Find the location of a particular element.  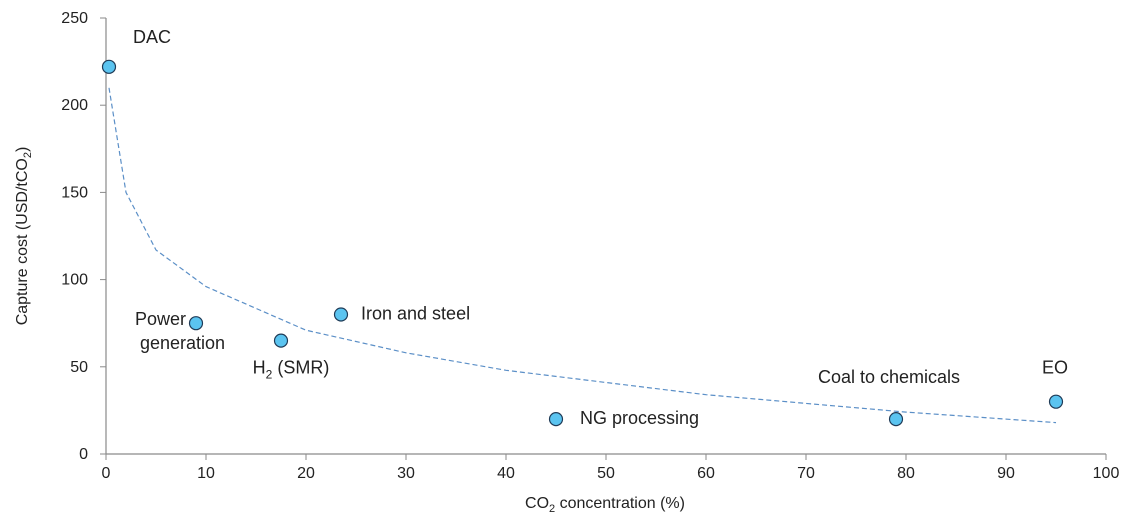

x-axis-title: CO2 concentration (%) is located at coordinates (605, 505).